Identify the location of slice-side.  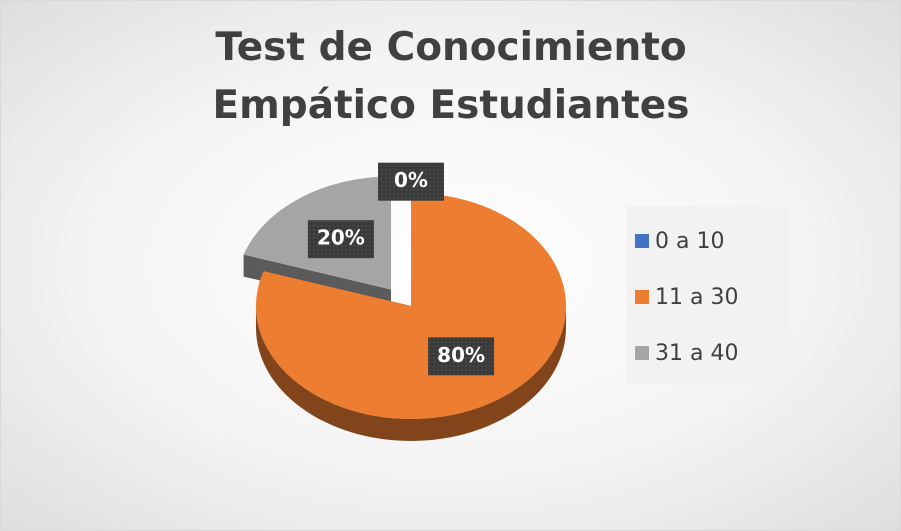
(411, 373).